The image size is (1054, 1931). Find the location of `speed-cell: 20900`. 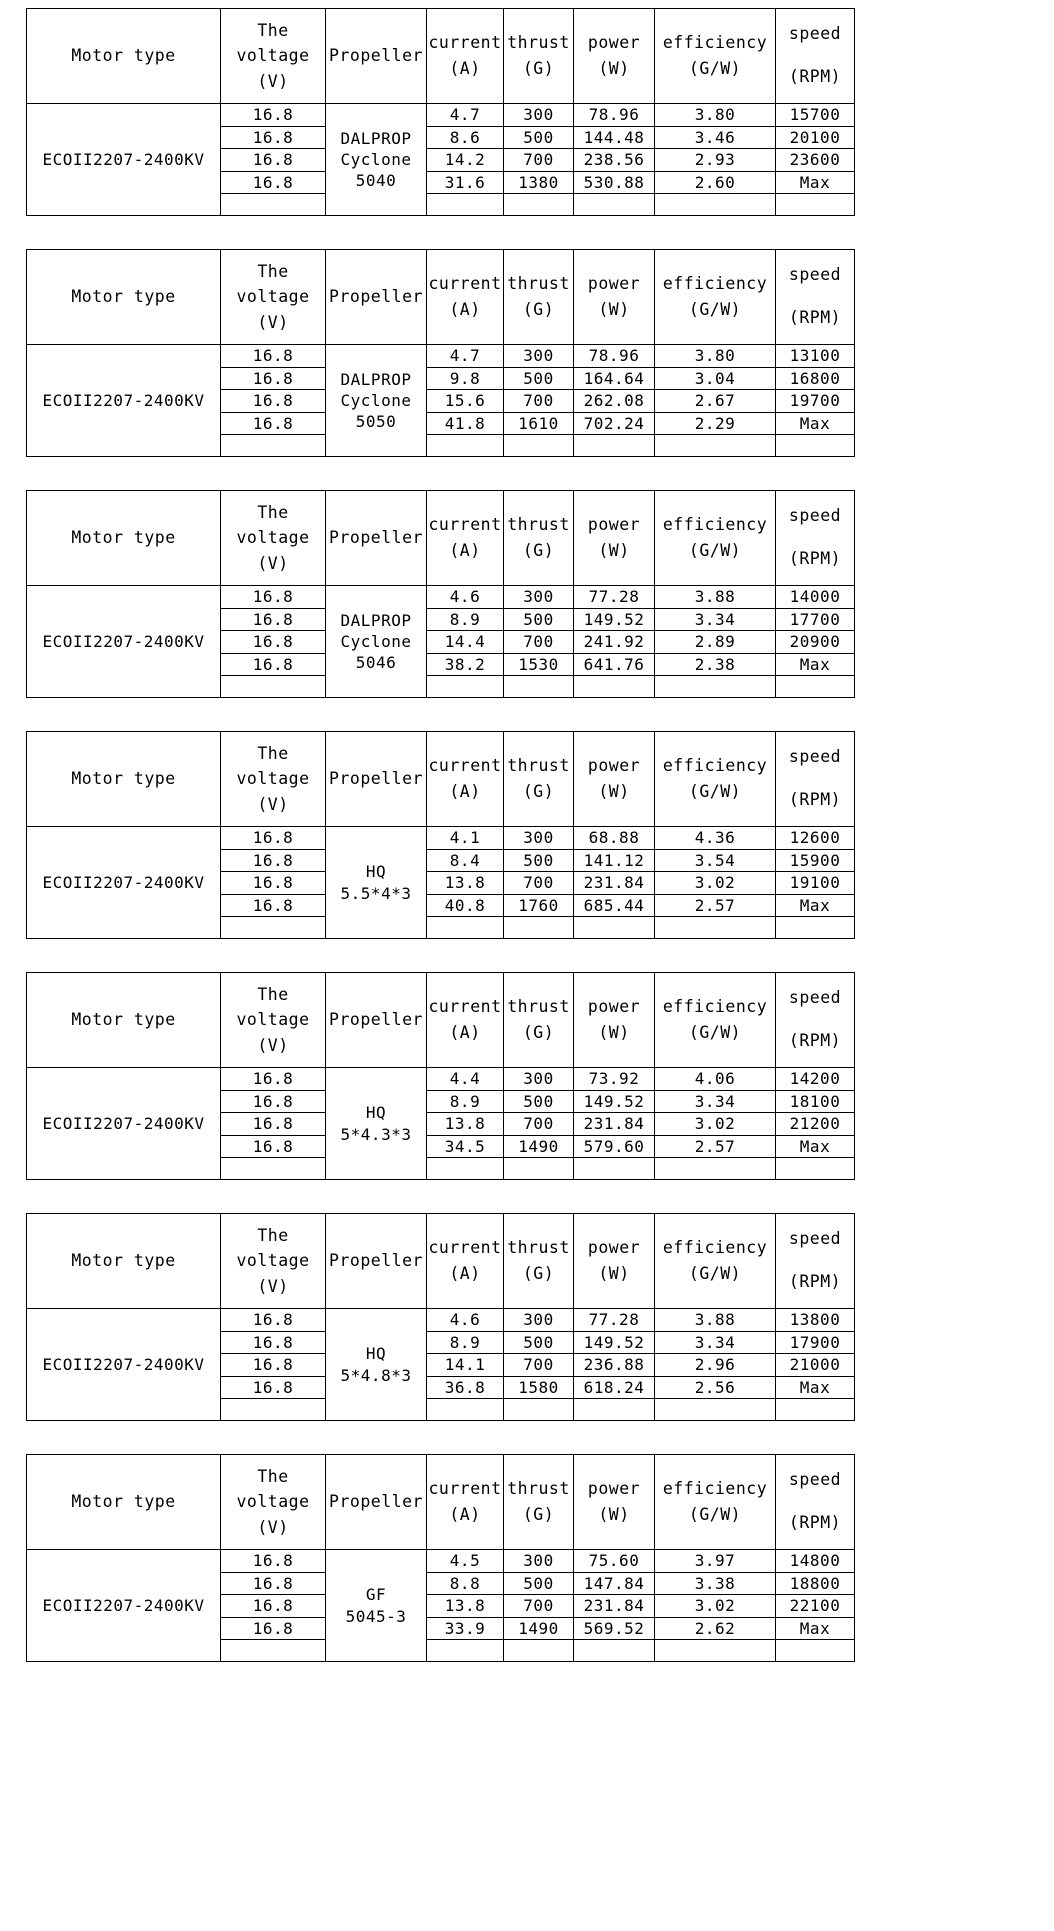

speed-cell: 20900 is located at coordinates (815, 642).